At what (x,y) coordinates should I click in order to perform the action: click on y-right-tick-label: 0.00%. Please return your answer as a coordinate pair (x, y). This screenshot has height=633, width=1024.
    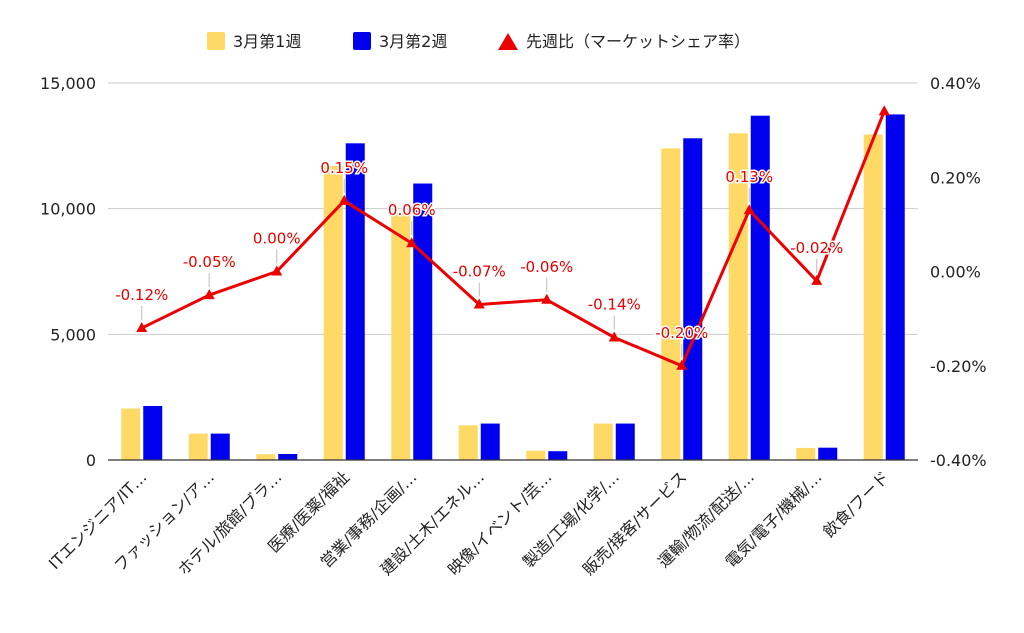
    Looking at the image, I should click on (955, 272).